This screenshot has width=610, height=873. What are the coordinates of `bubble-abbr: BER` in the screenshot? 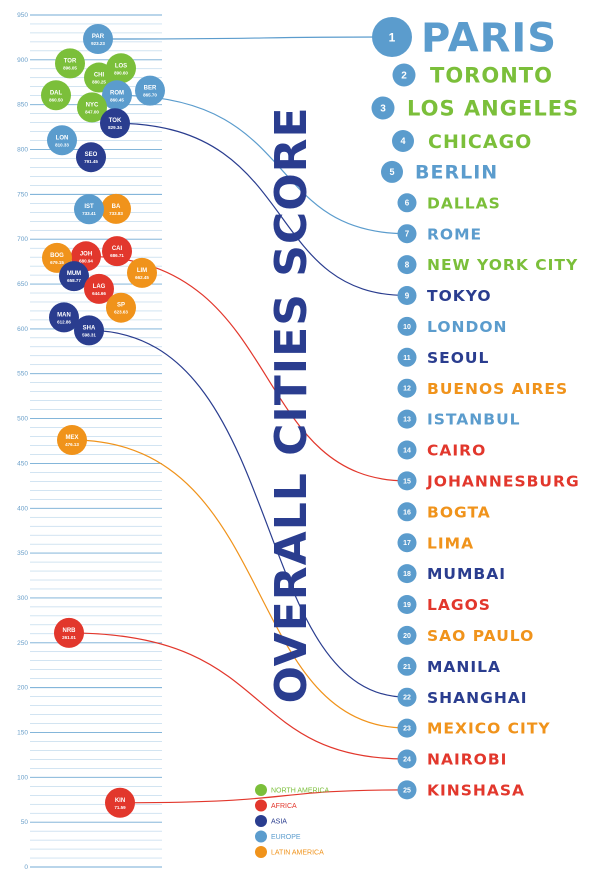 It's located at (150, 89).